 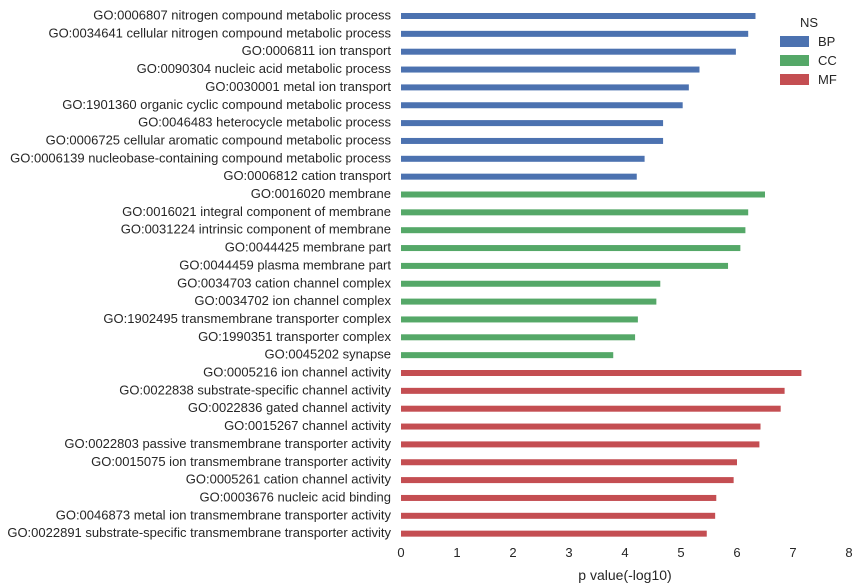 What do you see at coordinates (317, 50) in the screenshot?
I see `category-label: GO:0006811 ion transport` at bounding box center [317, 50].